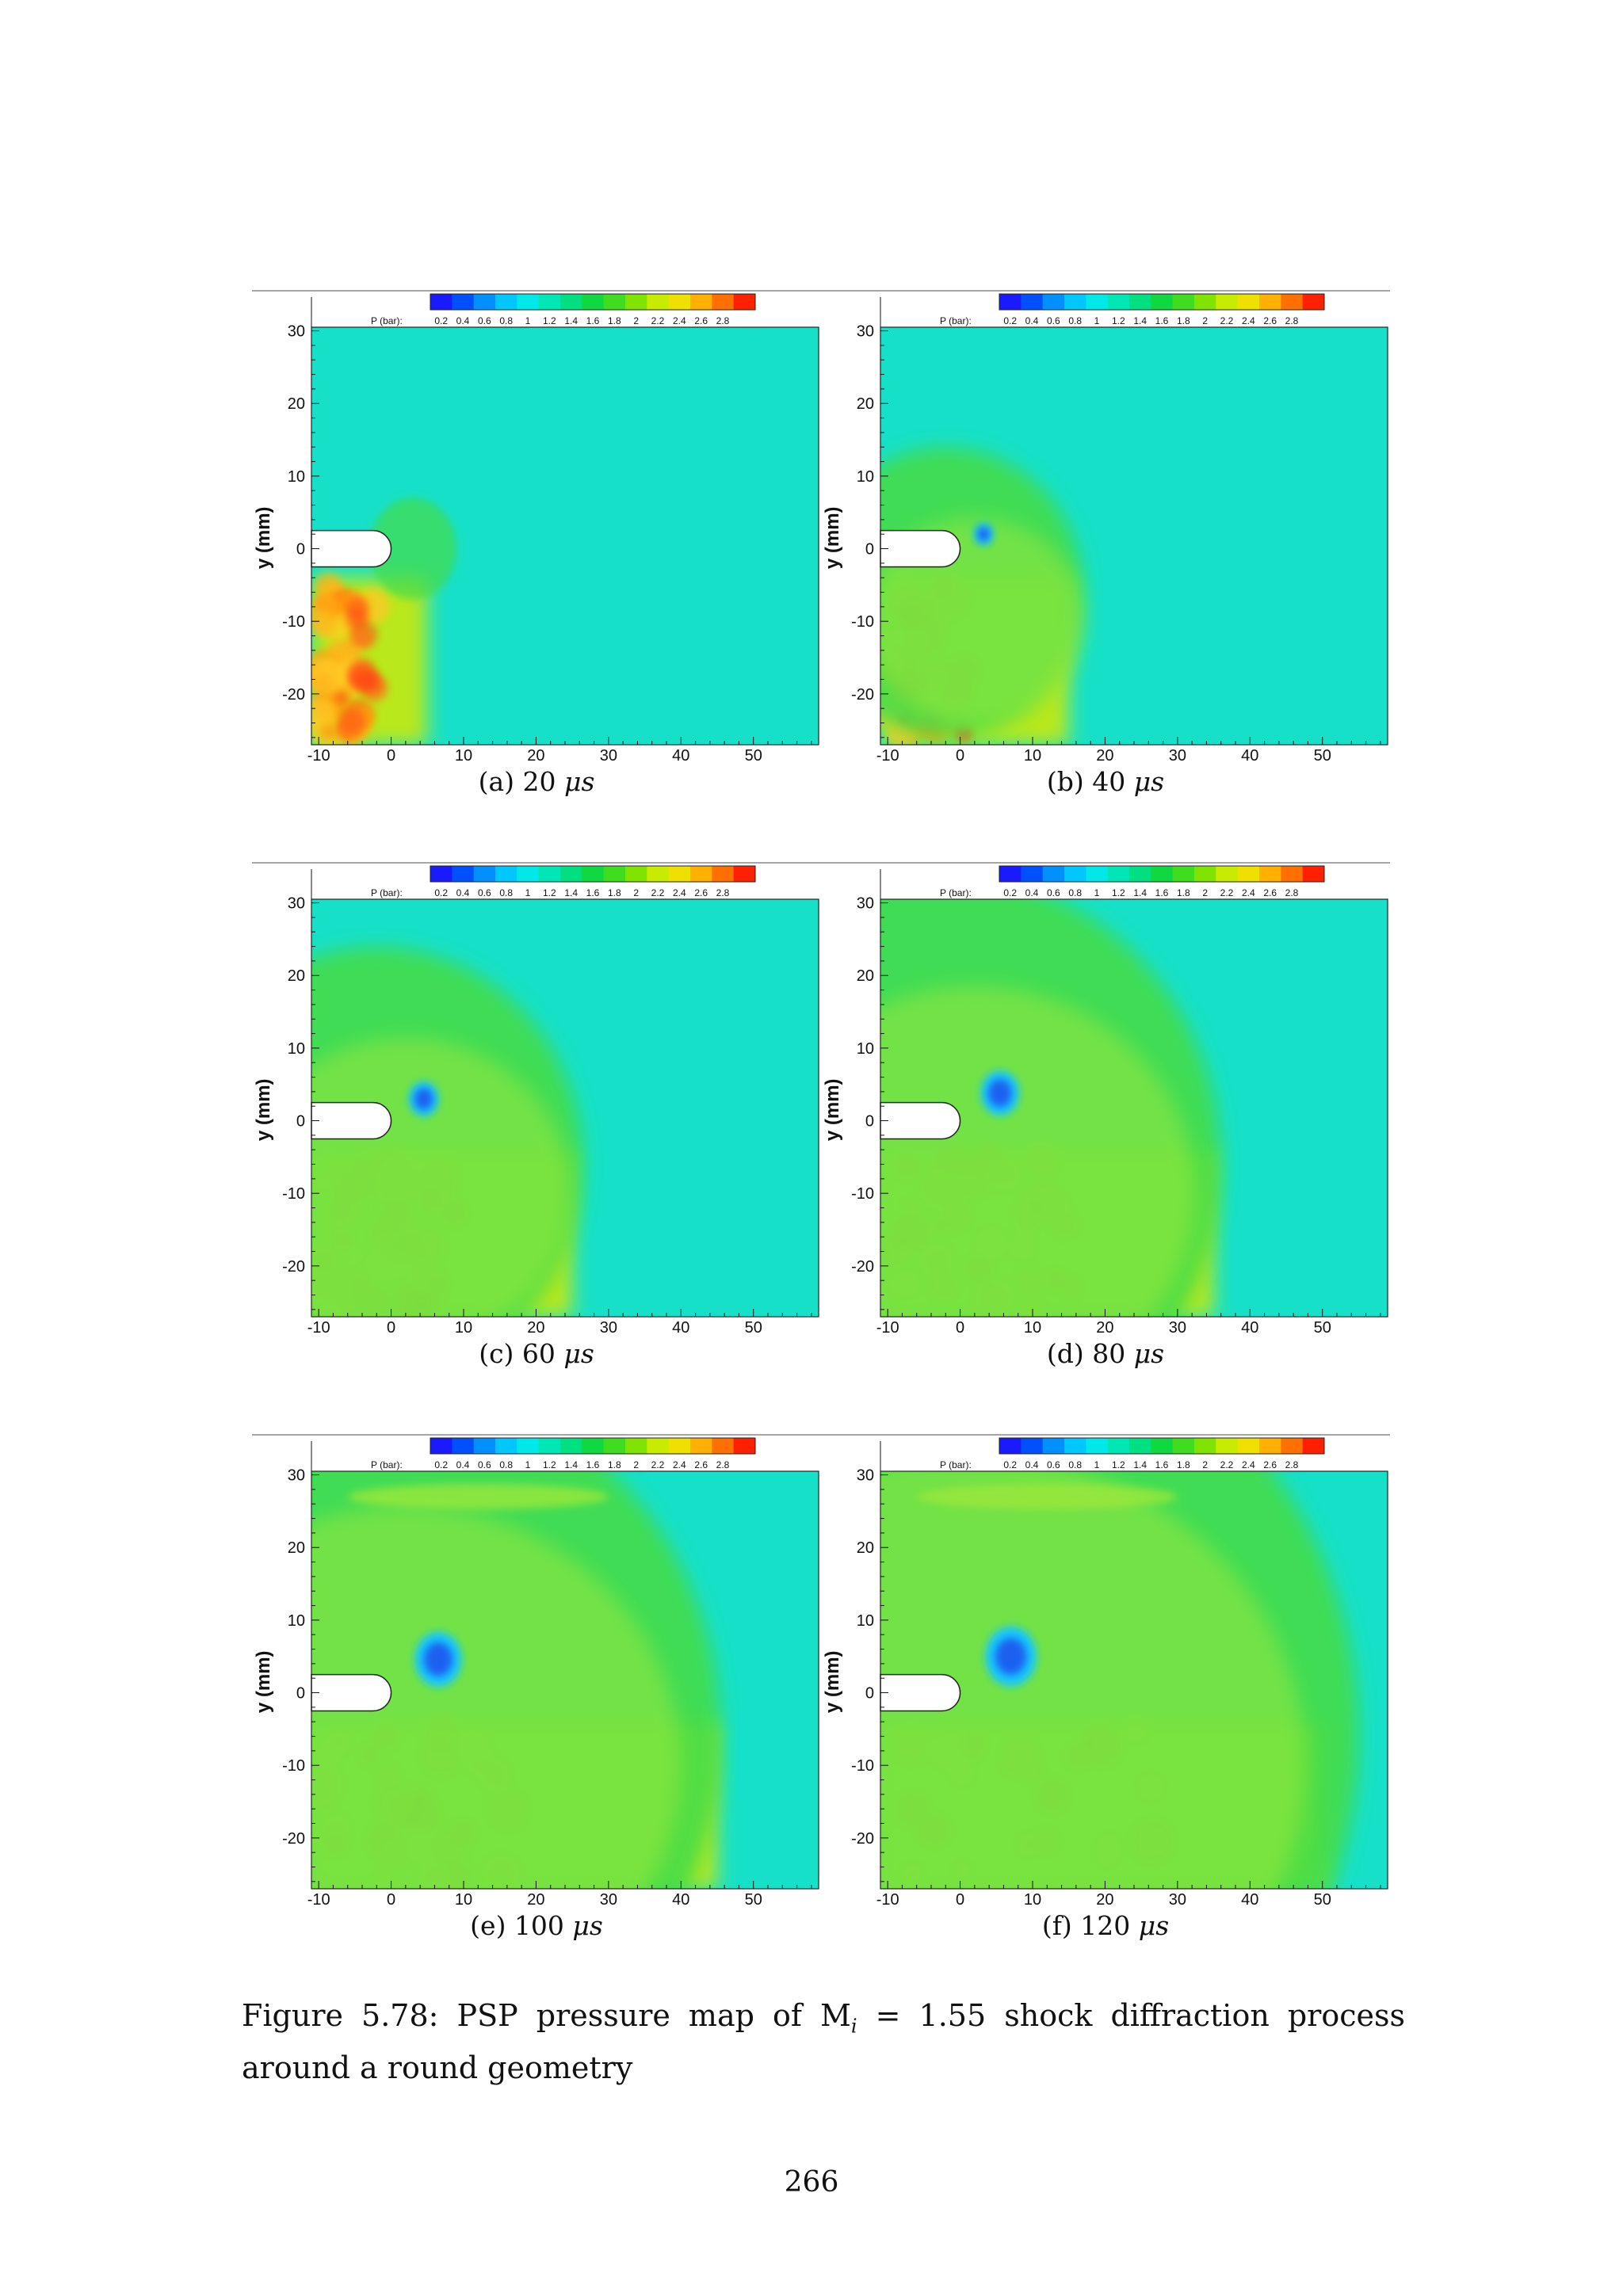 This screenshot has height=2296, width=1623. I want to click on subfigure-caption: (a) 20 μs, so click(536, 781).